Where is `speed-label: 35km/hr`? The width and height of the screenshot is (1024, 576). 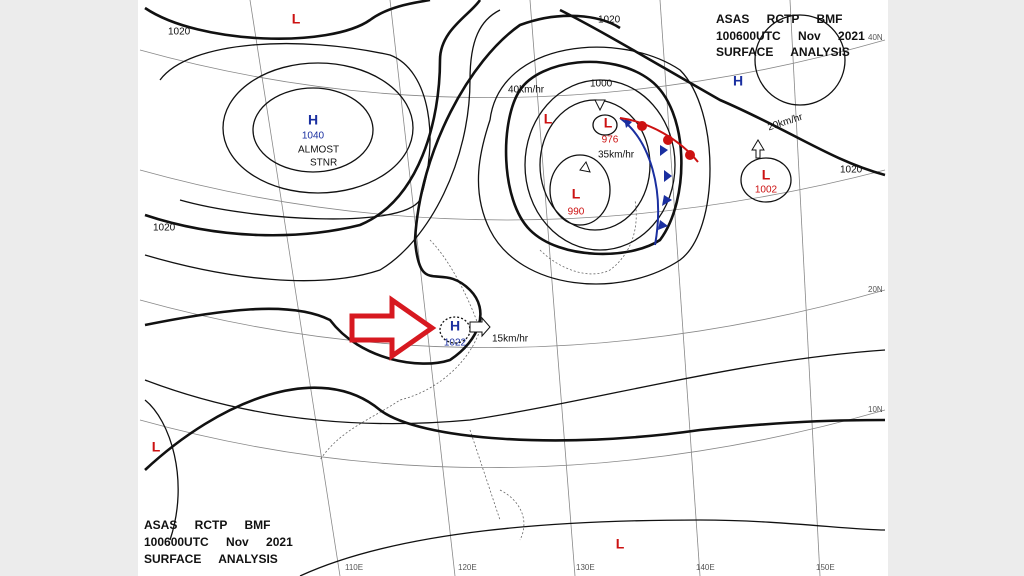 speed-label: 35km/hr is located at coordinates (616, 155).